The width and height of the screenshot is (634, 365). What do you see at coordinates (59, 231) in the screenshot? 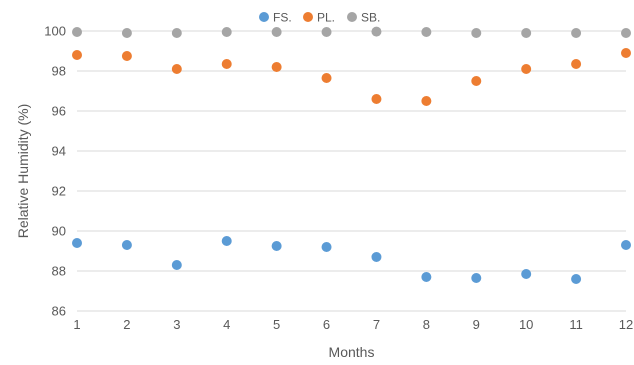
I see `y-tick-label: 90` at bounding box center [59, 231].